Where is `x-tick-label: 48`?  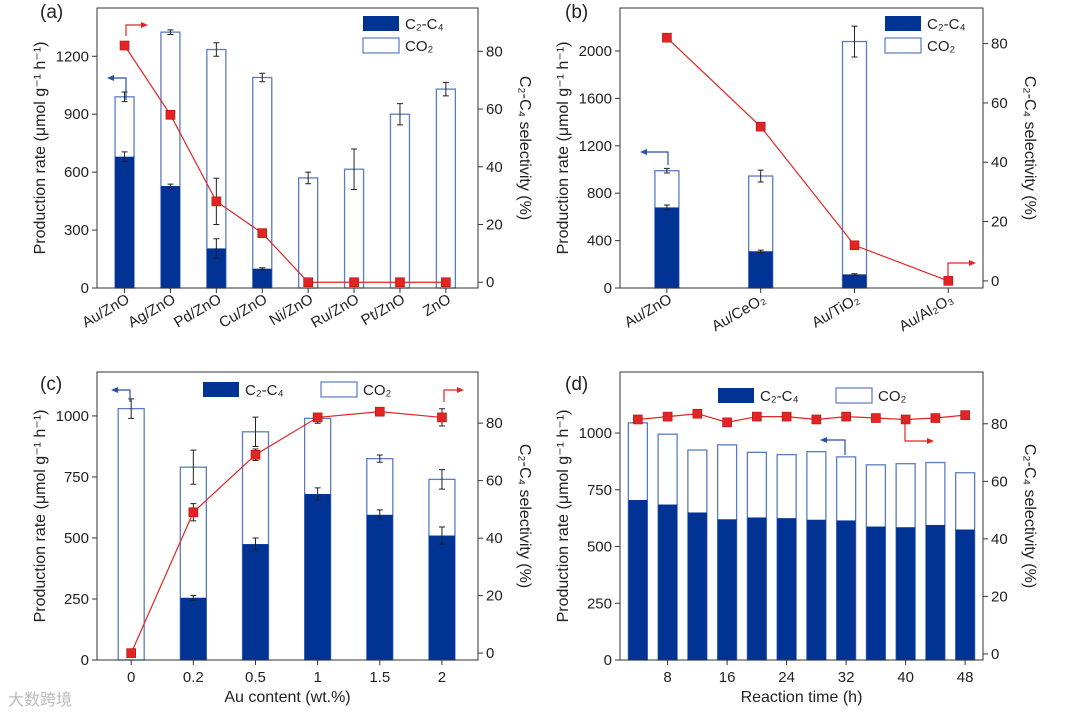 x-tick-label: 48 is located at coordinates (965, 677).